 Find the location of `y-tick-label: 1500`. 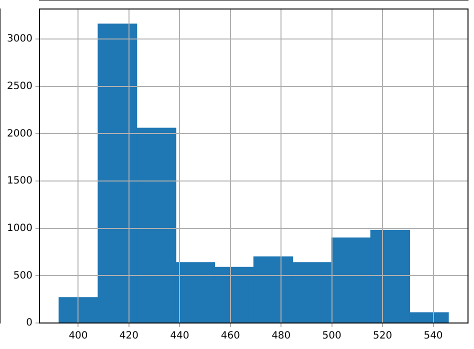

y-tick-label: 1500 is located at coordinates (19, 181).